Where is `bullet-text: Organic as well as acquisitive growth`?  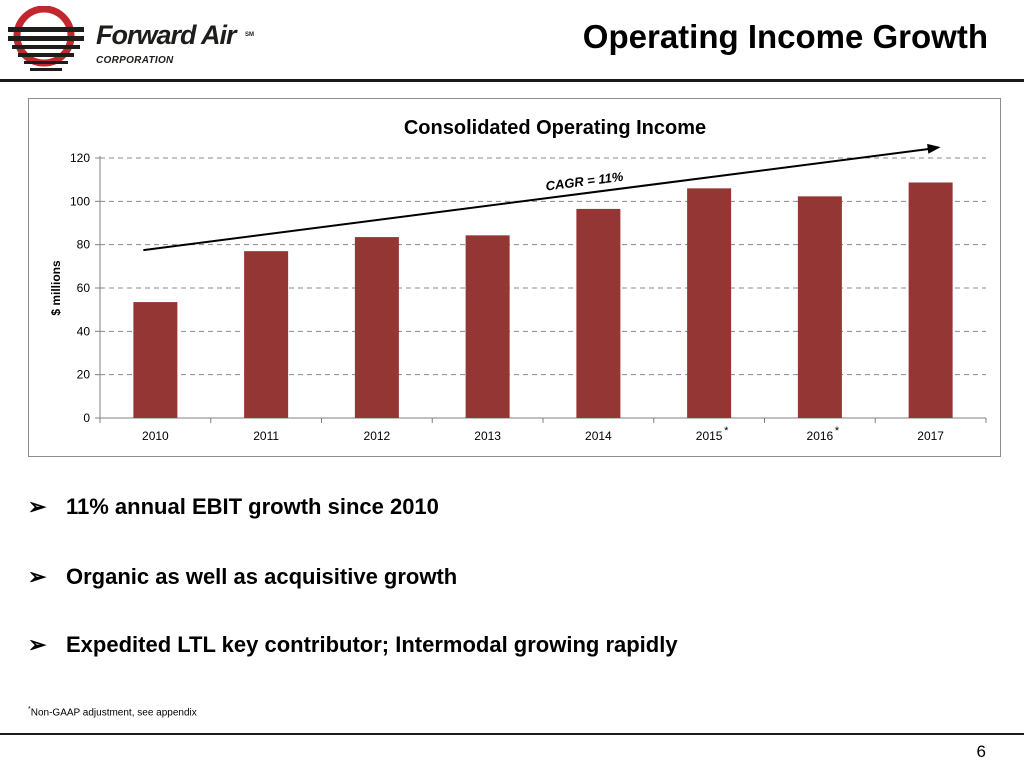 bullet-text: Organic as well as acquisitive growth is located at coordinates (262, 576).